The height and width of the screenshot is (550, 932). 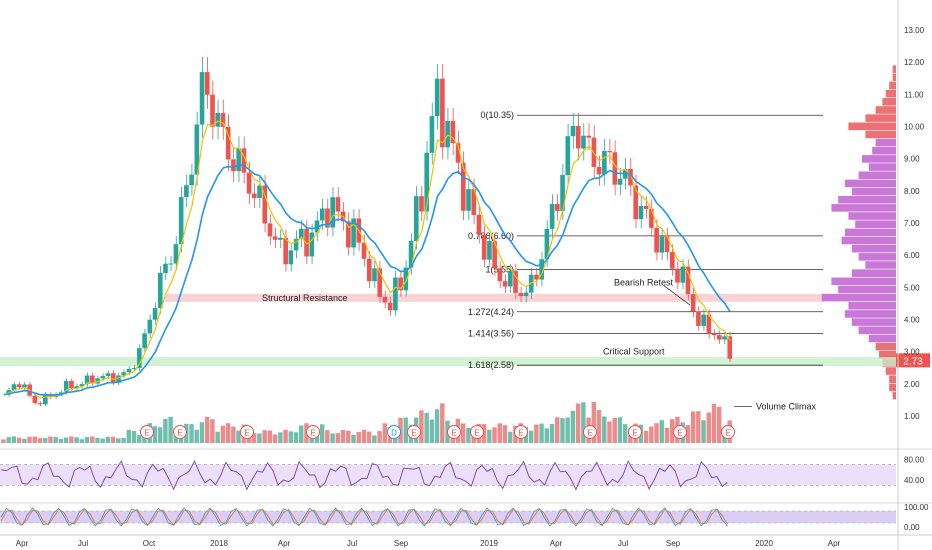 What do you see at coordinates (394, 433) in the screenshot?
I see `earnings-marker-label: D` at bounding box center [394, 433].